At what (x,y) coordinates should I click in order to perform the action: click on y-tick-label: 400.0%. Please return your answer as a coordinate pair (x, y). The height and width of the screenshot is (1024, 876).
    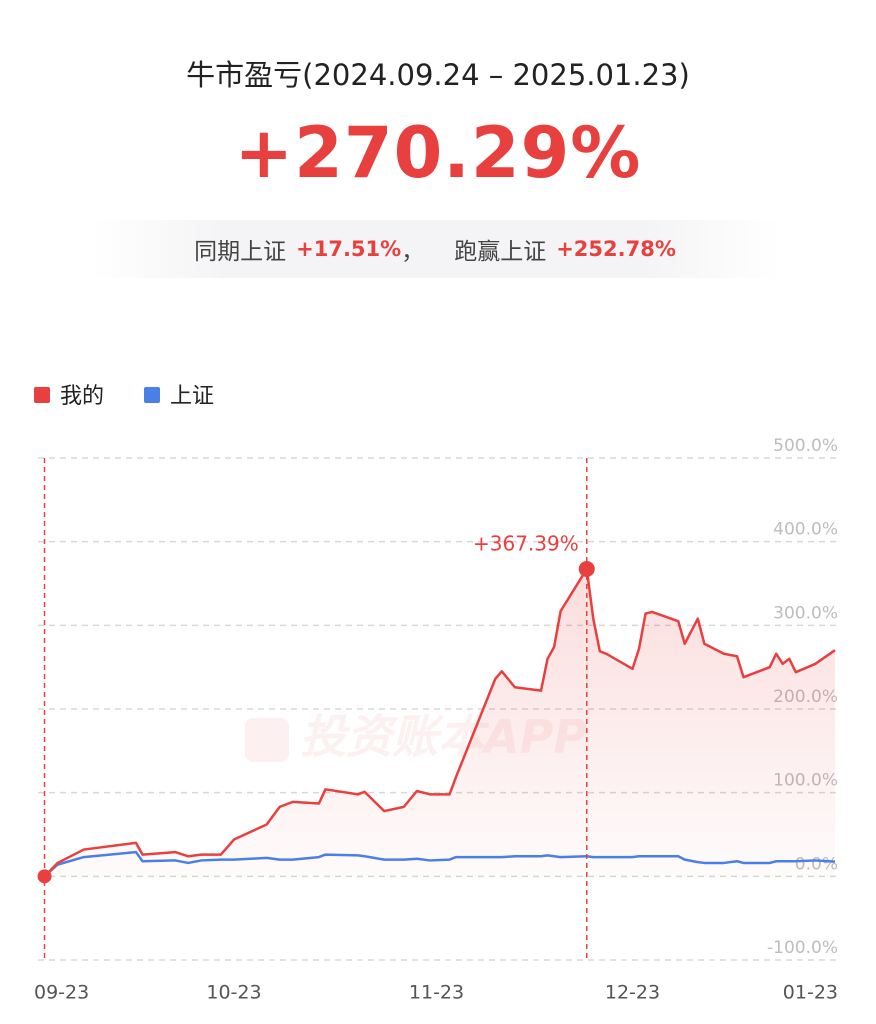
    Looking at the image, I should click on (805, 530).